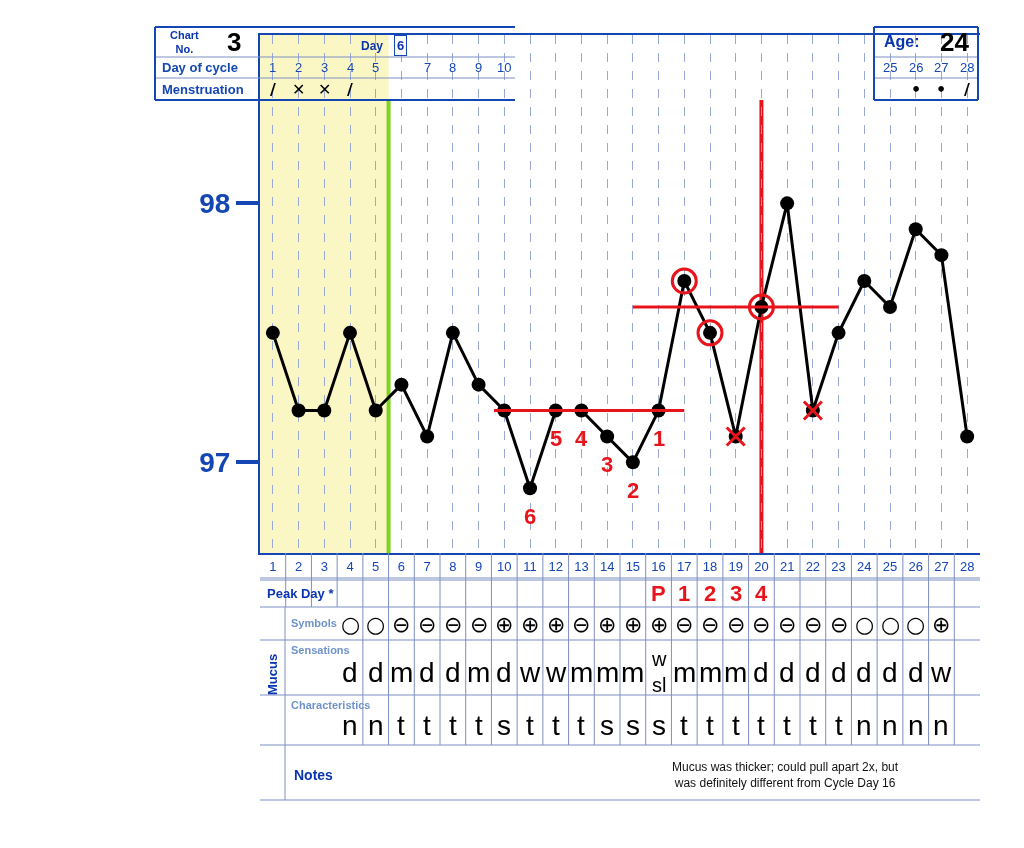  I want to click on category-label: 3, so click(325, 67).